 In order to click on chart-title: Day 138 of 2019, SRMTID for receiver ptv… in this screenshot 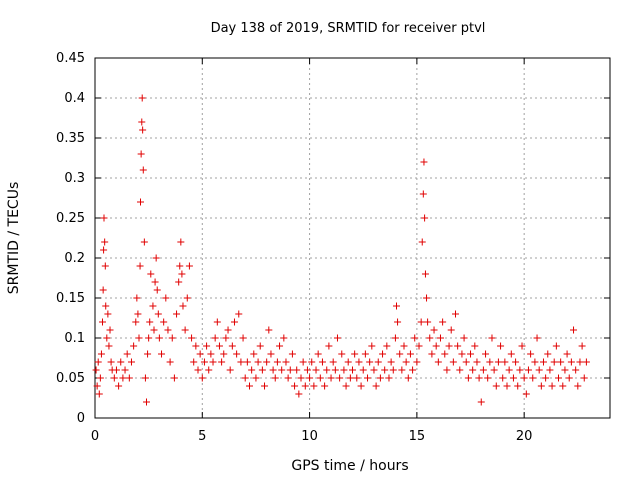, I will do `click(348, 28)`.